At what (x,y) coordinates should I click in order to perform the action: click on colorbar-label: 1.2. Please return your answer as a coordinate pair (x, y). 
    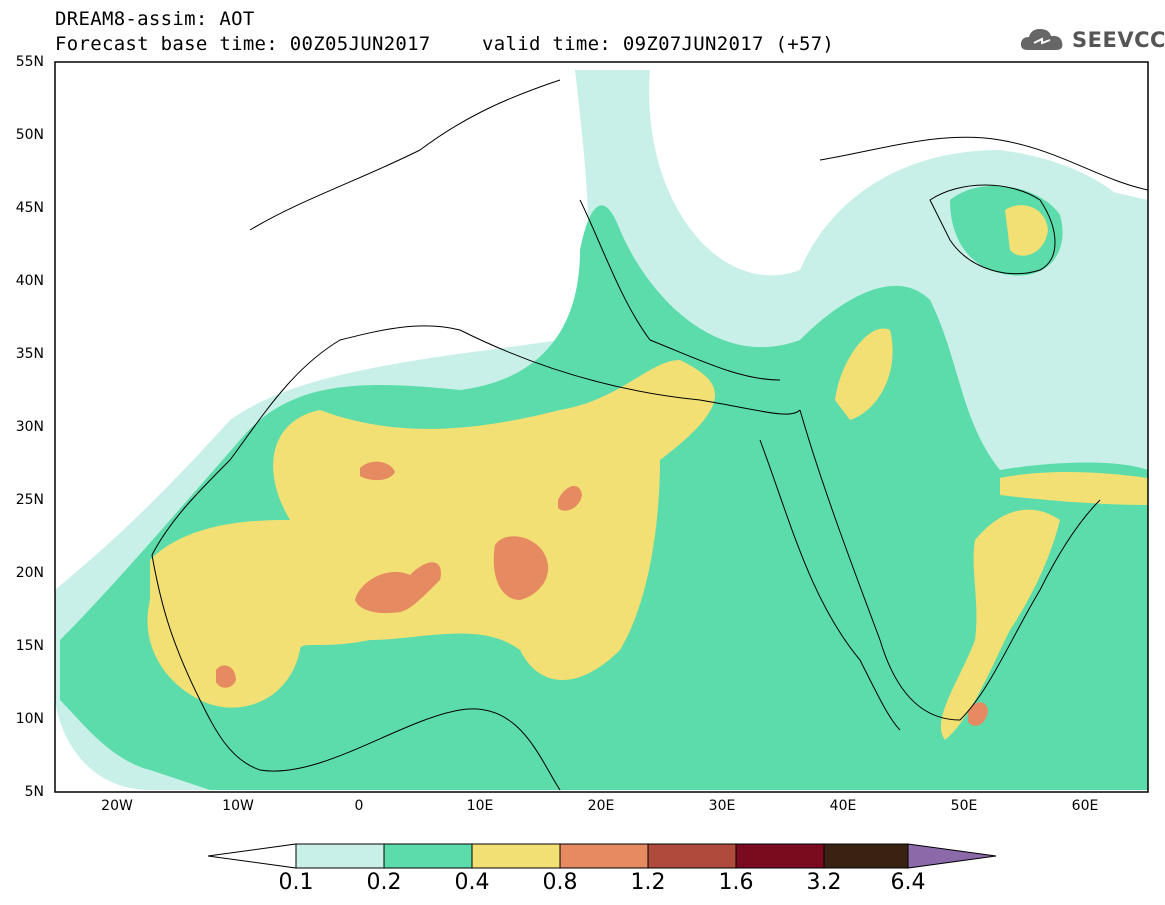
    Looking at the image, I should click on (648, 882).